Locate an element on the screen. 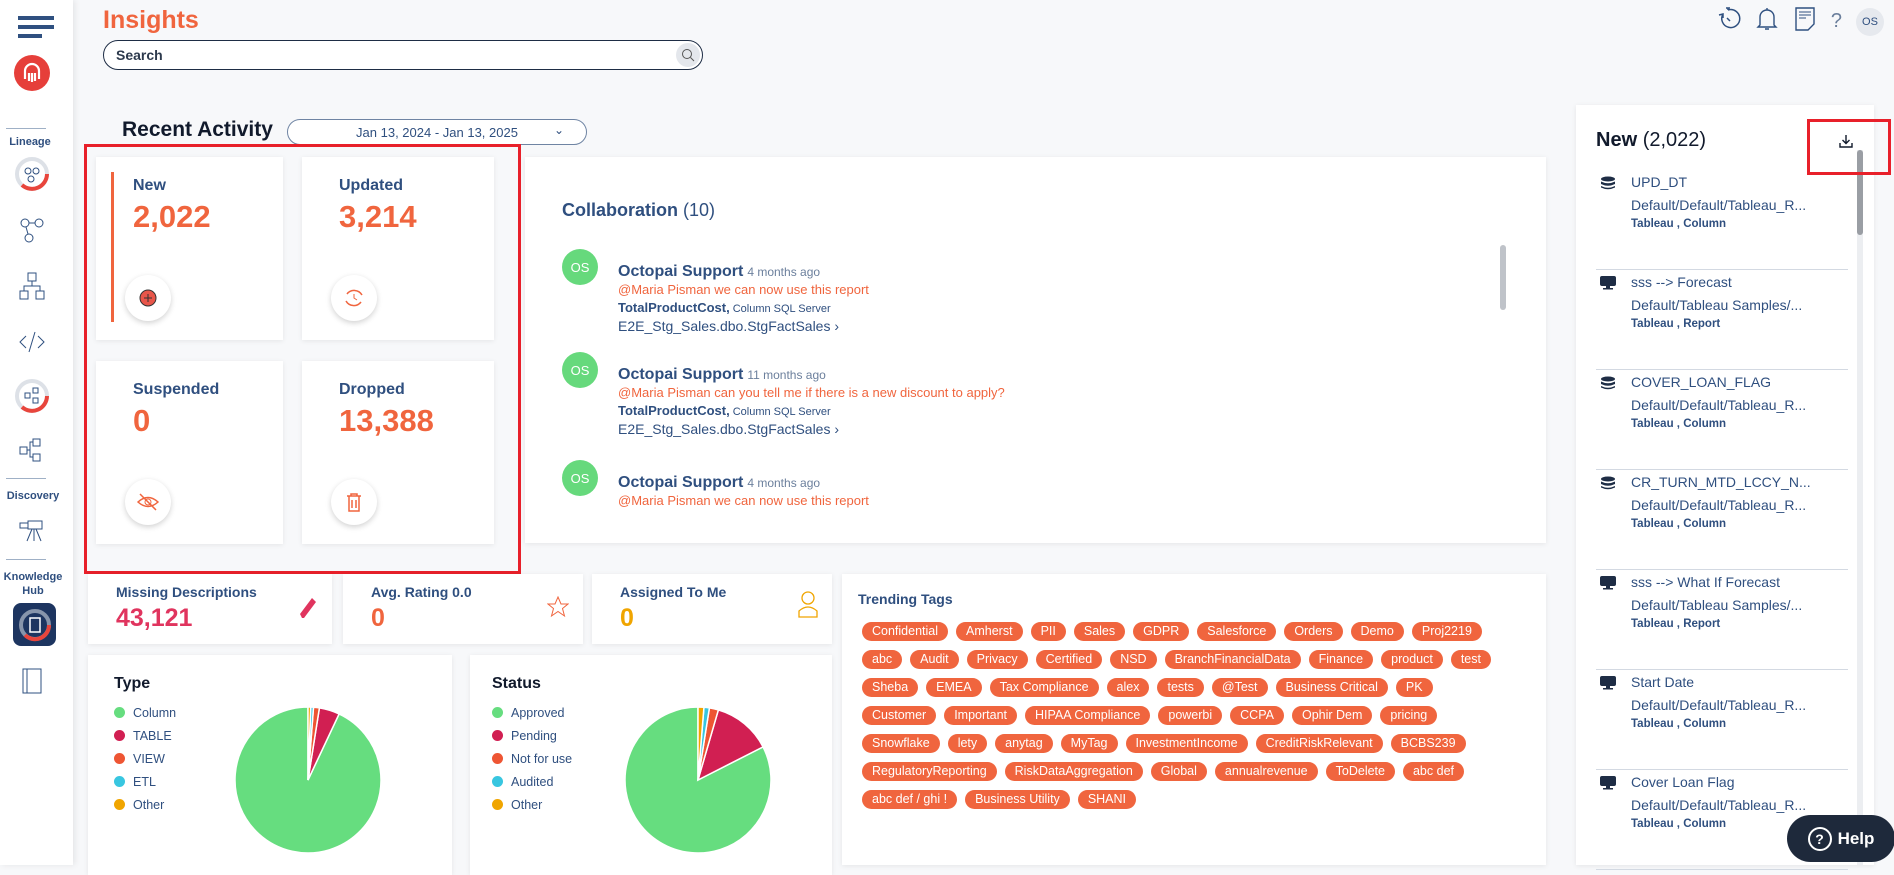 This screenshot has height=875, width=1894. date-range-picker: Jan 13, 2024 - Jan 13, 2025 ⌄ is located at coordinates (437, 132).